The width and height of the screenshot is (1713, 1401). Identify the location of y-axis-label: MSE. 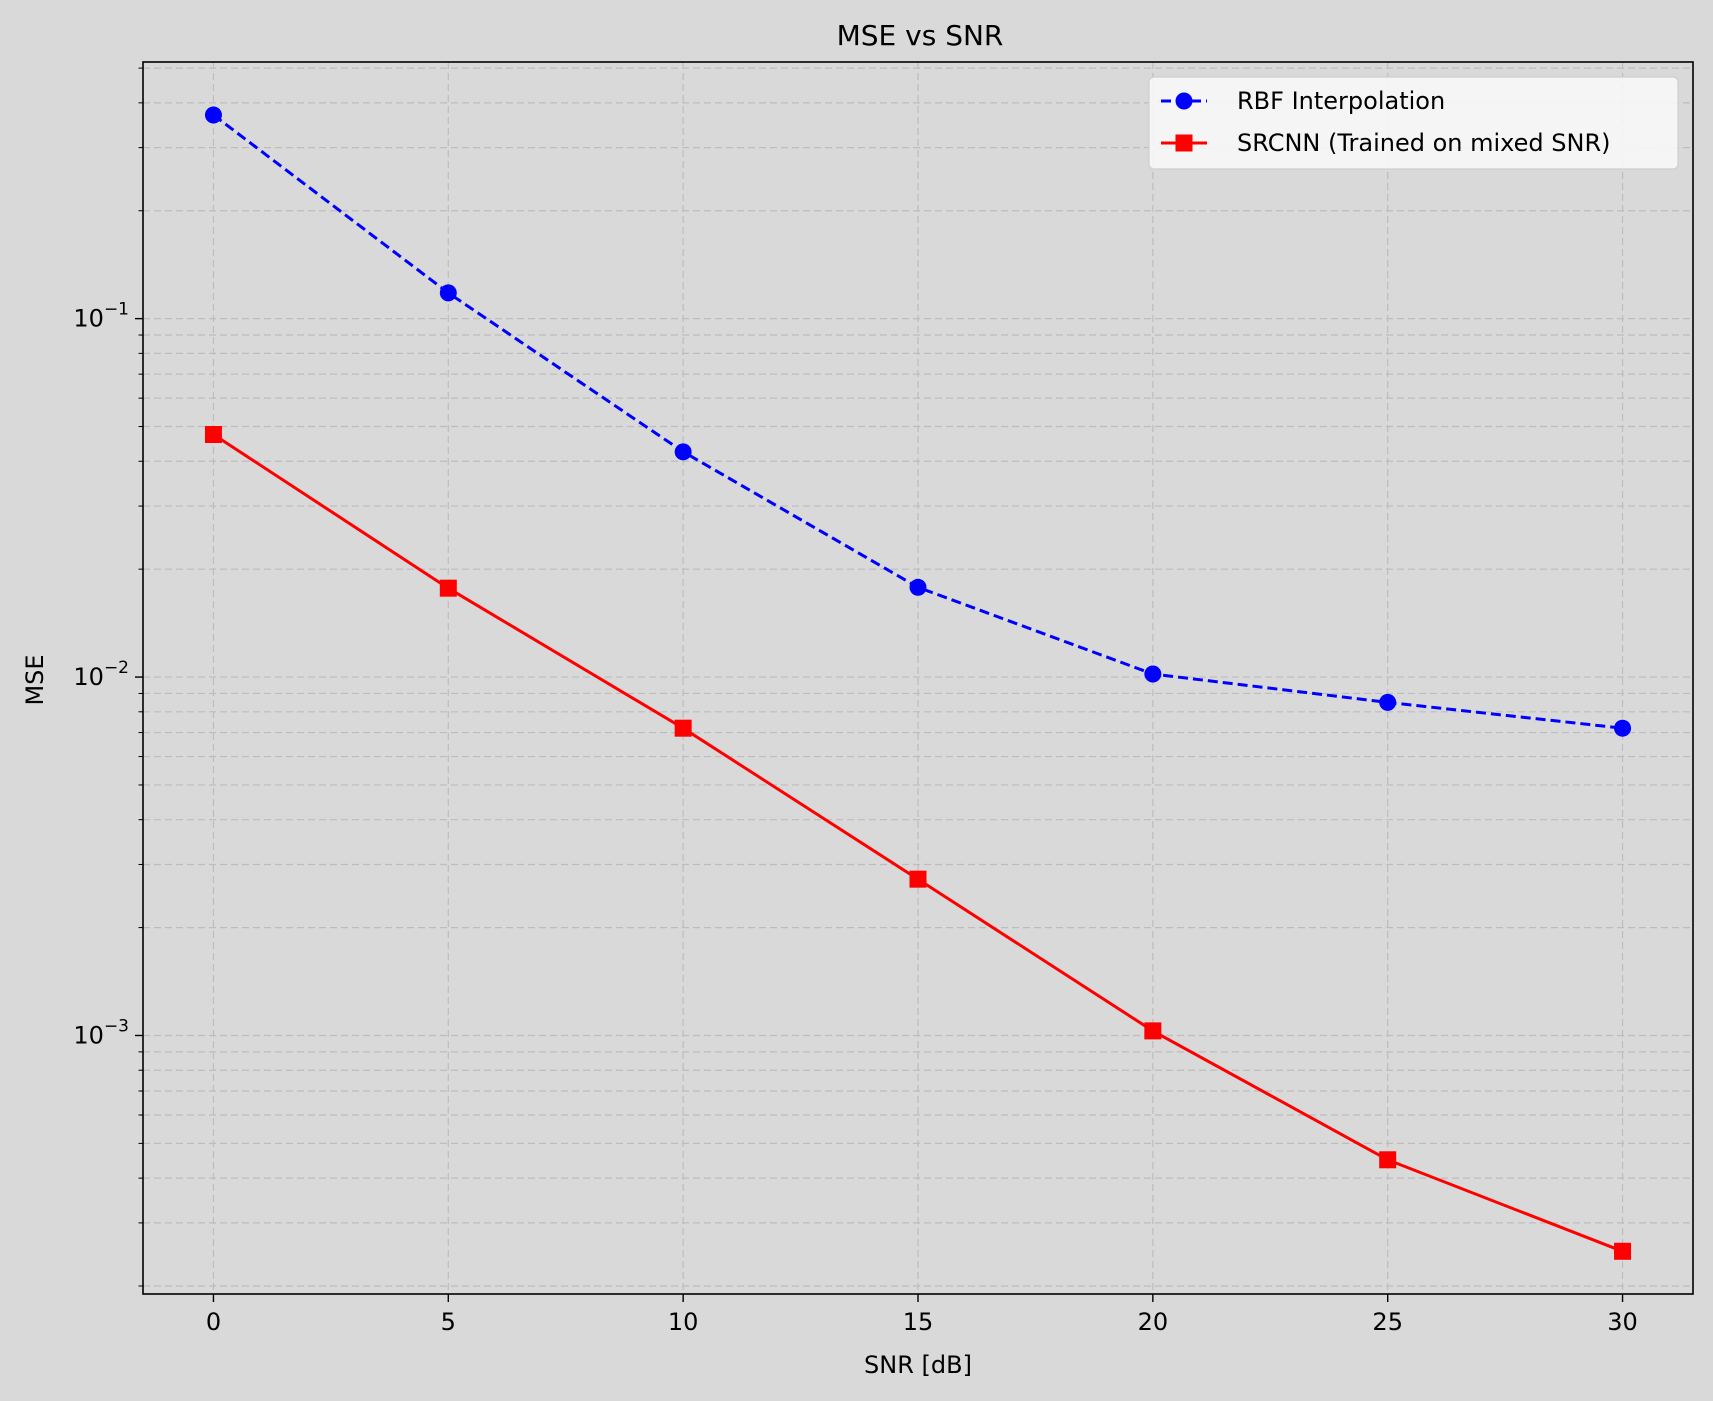
(35, 679).